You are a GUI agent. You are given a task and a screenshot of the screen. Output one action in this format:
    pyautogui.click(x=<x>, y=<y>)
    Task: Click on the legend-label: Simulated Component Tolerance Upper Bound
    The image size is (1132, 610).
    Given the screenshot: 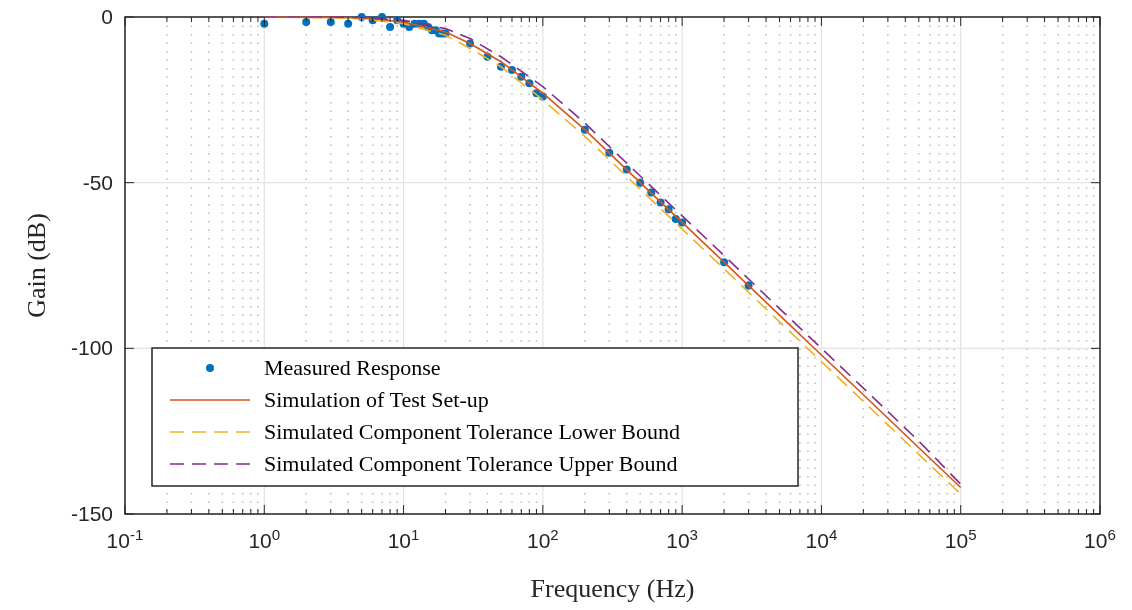 What is the action you would take?
    pyautogui.click(x=471, y=463)
    